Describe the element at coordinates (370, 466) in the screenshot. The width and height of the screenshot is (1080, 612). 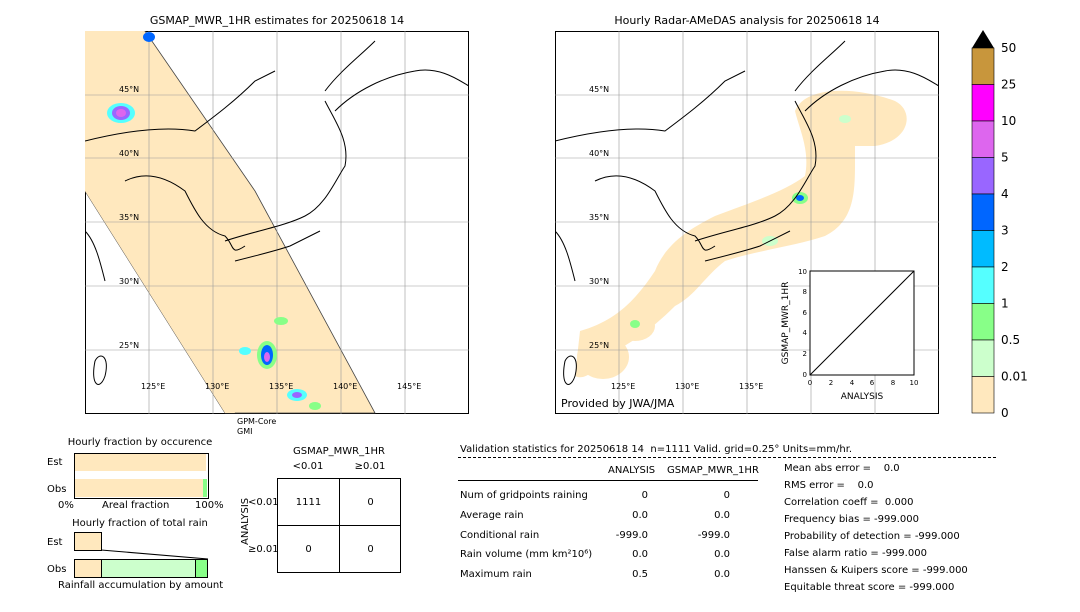
I see `contingency-col-ge: ≥0.01` at that location.